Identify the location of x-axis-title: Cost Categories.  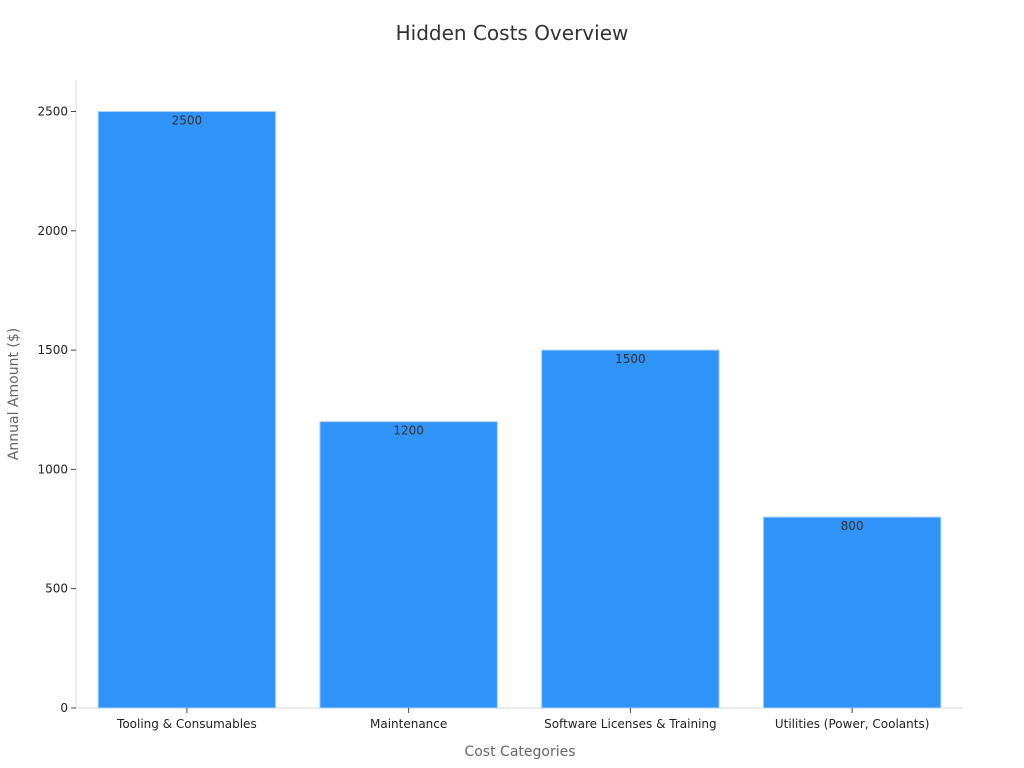
(519, 752).